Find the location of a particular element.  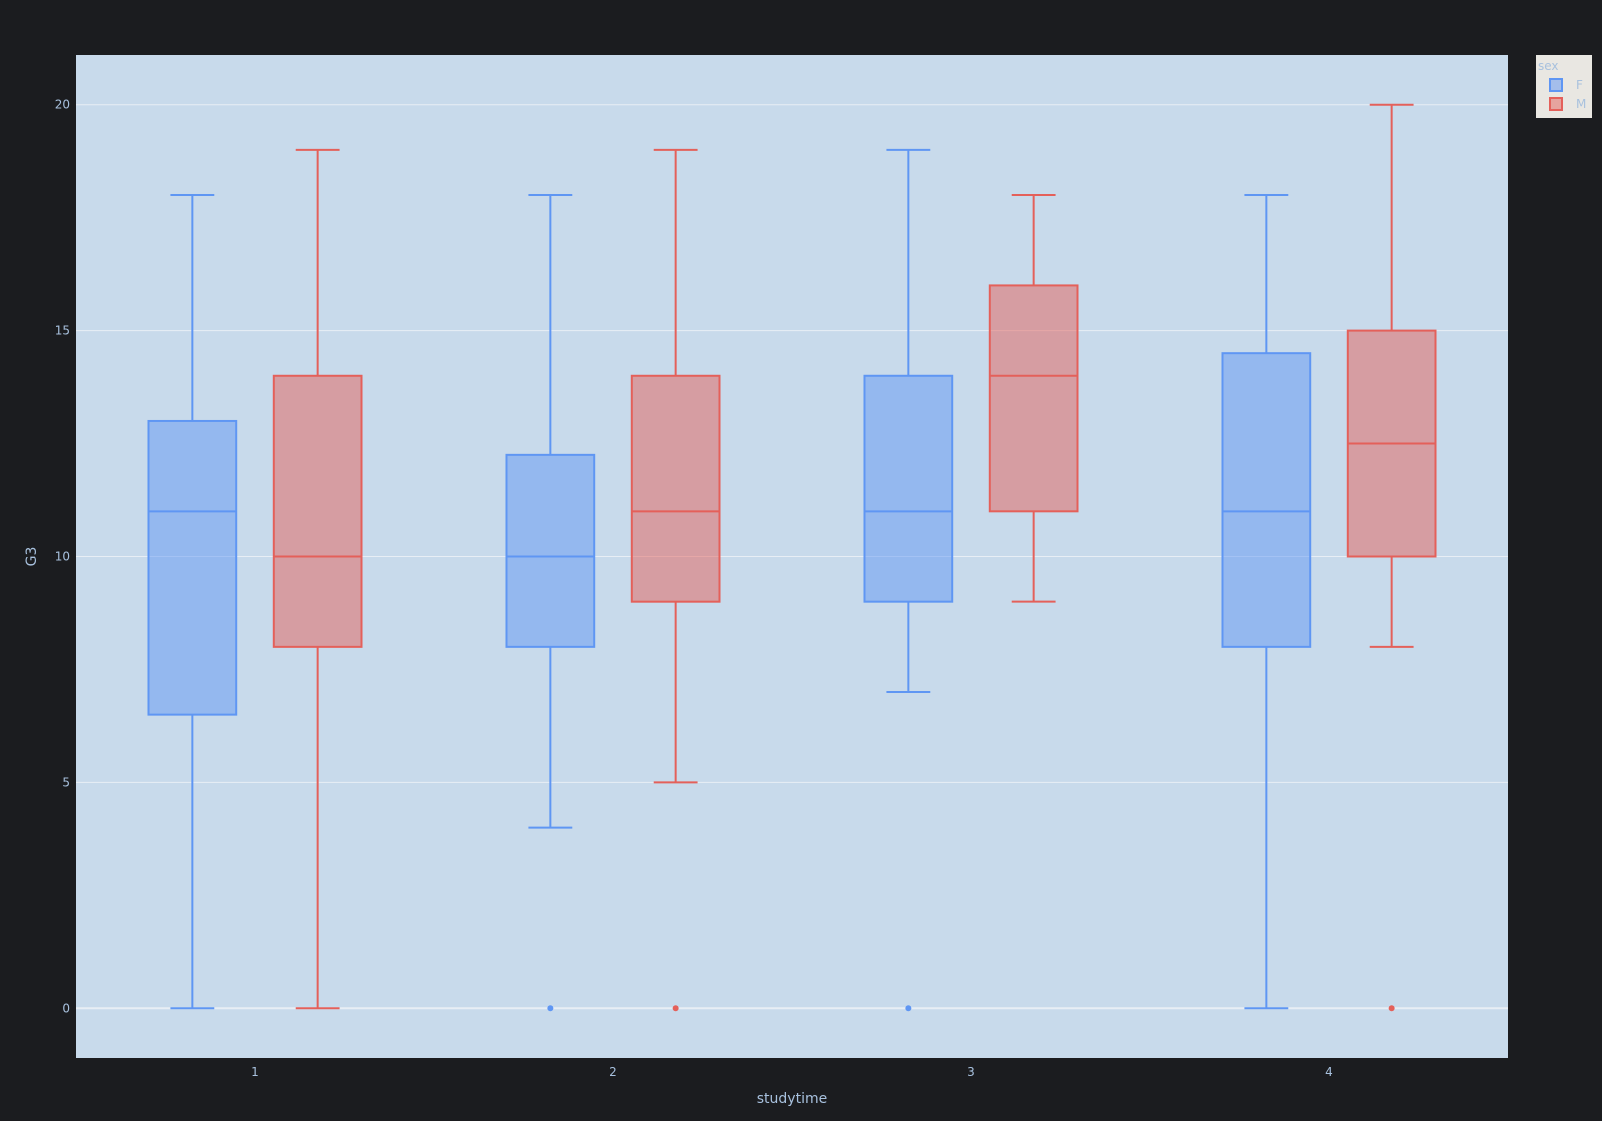

legend-background is located at coordinates (1564, 86).